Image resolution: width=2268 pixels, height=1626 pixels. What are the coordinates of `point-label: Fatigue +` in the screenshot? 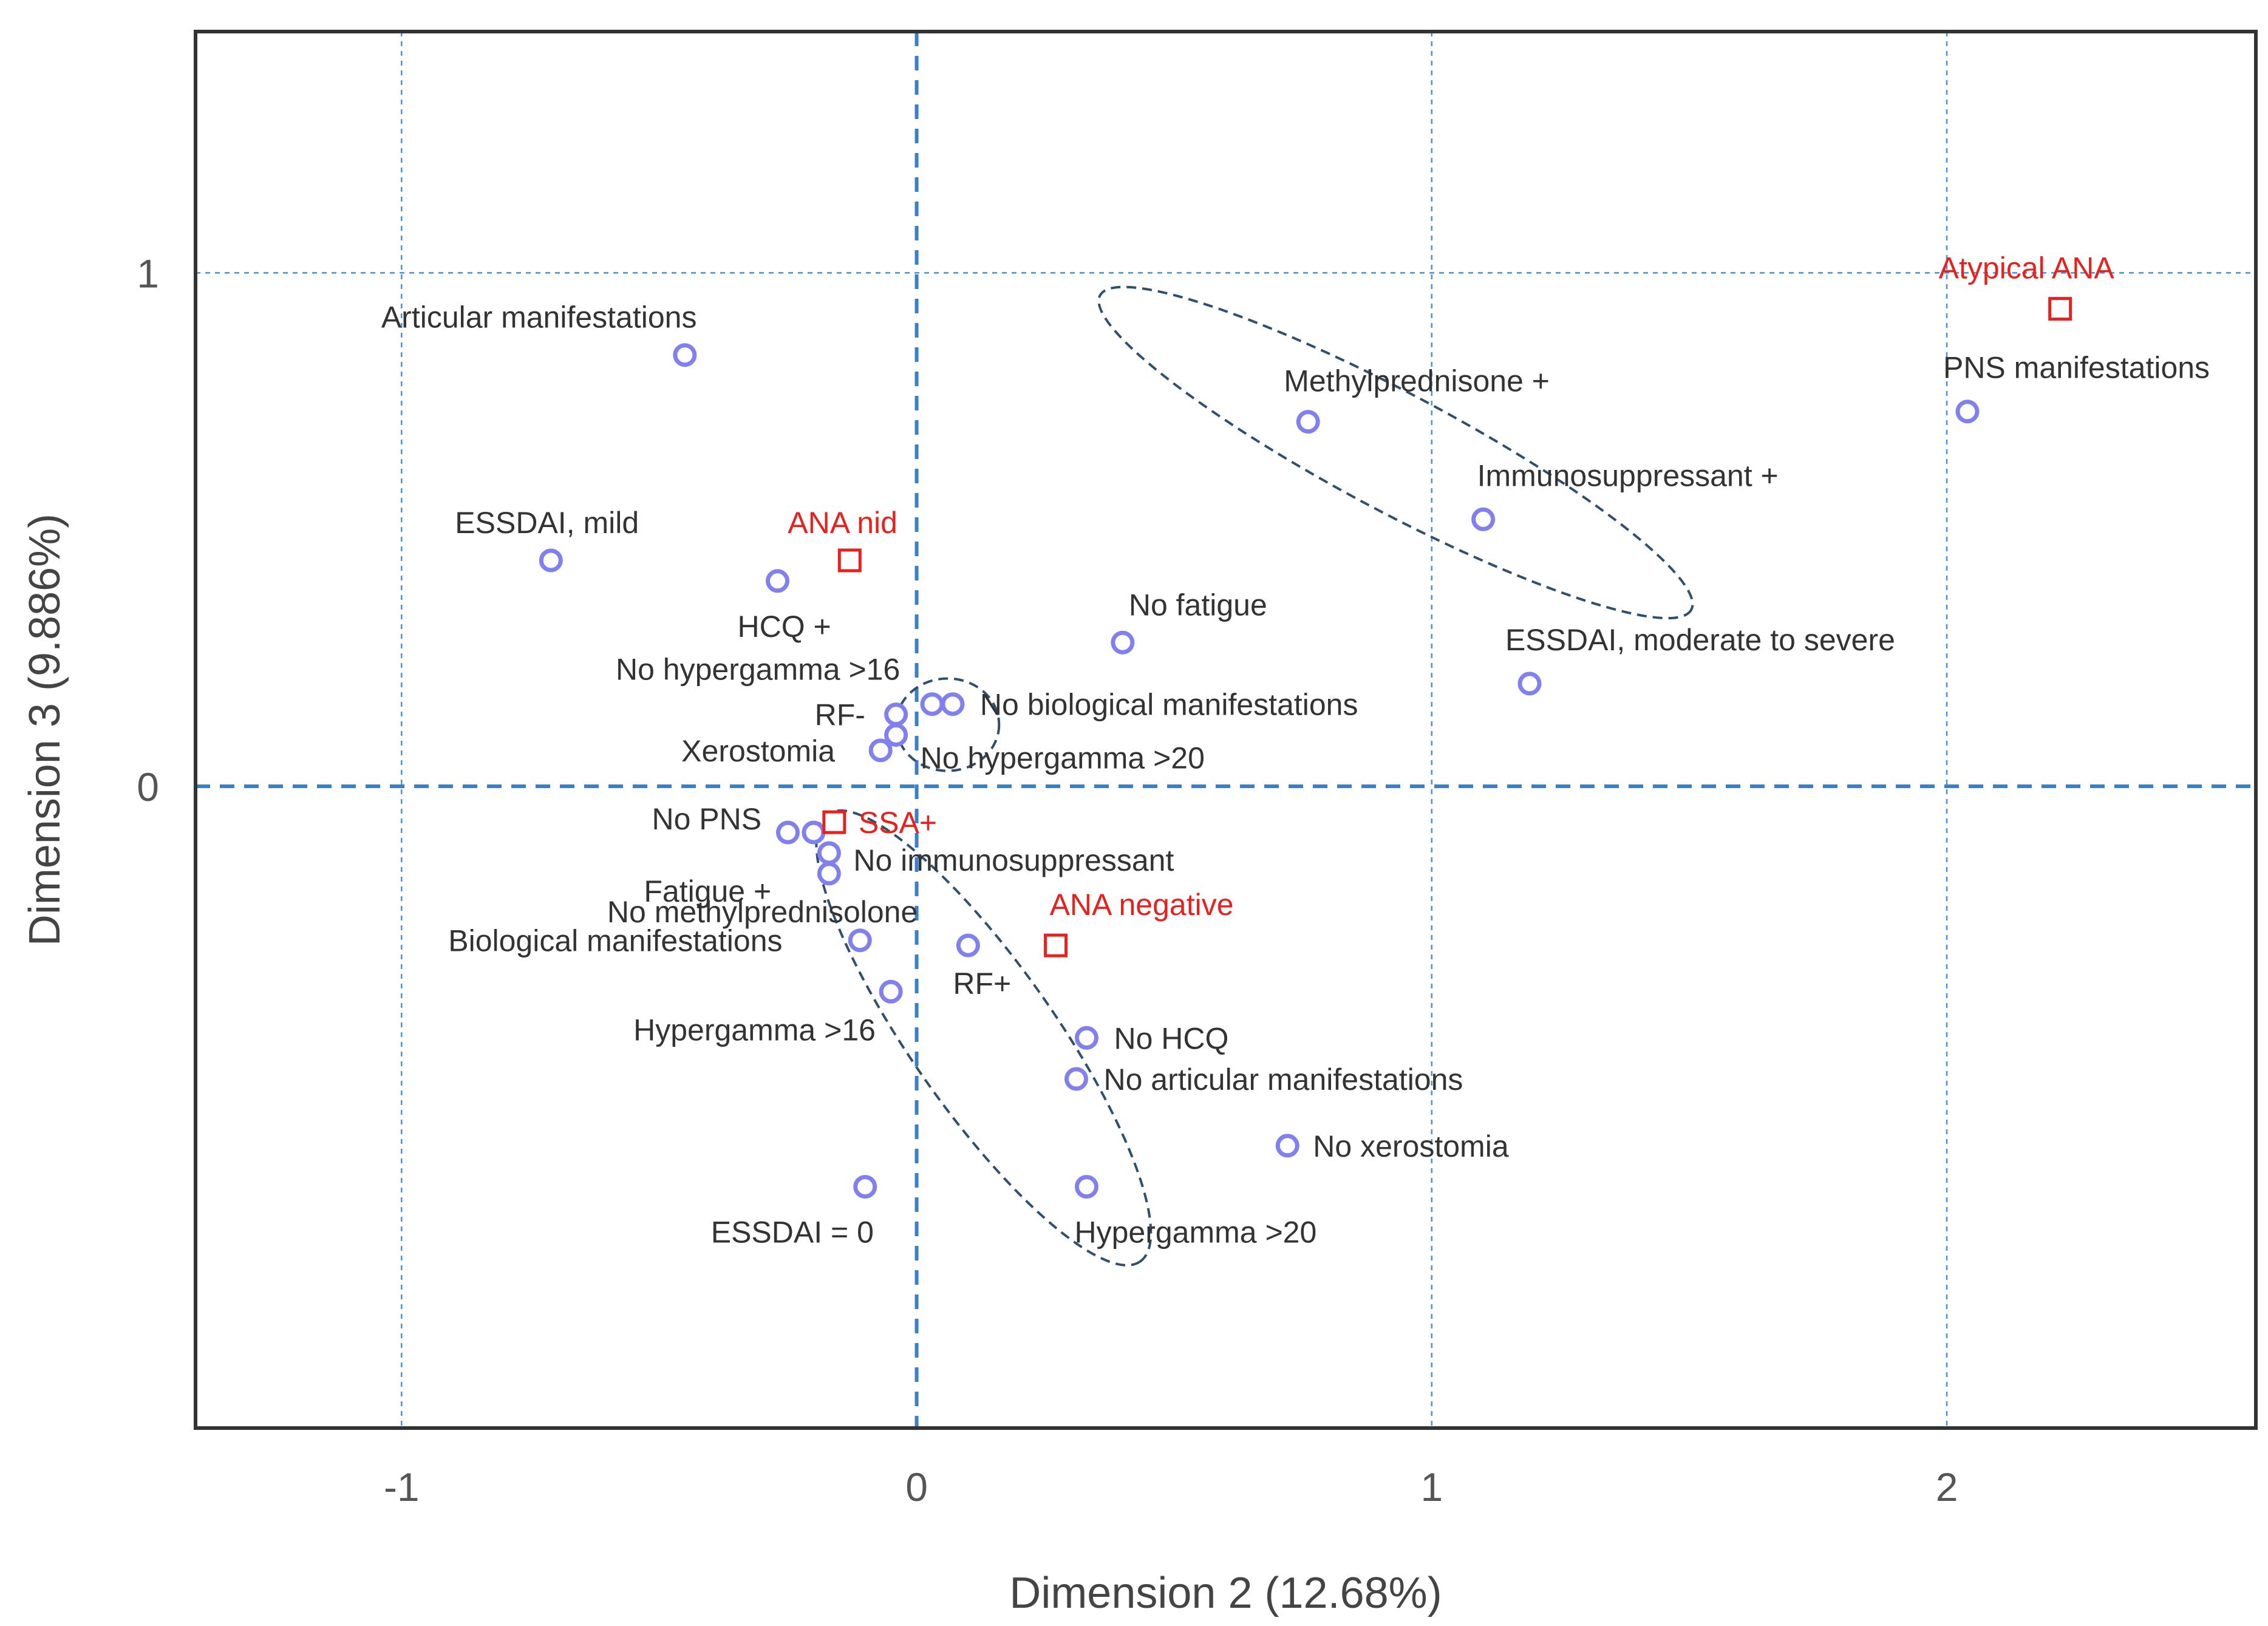 It's located at (707, 891).